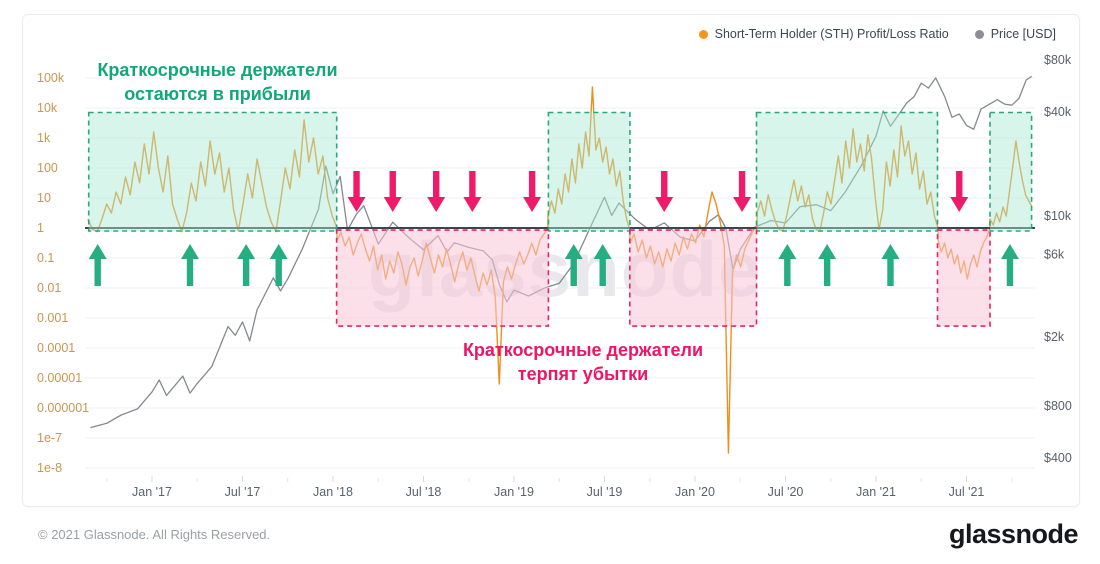 This screenshot has width=1100, height=564. Describe the element at coordinates (786, 492) in the screenshot. I see `svg-text: Jul '20` at that location.